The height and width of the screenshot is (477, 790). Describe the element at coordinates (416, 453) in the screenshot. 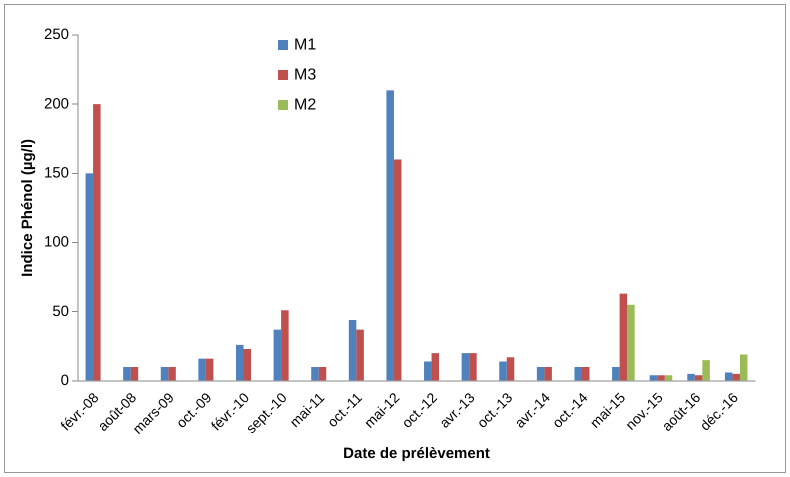

I see `x-axis-title: Date de prélèvement` at that location.